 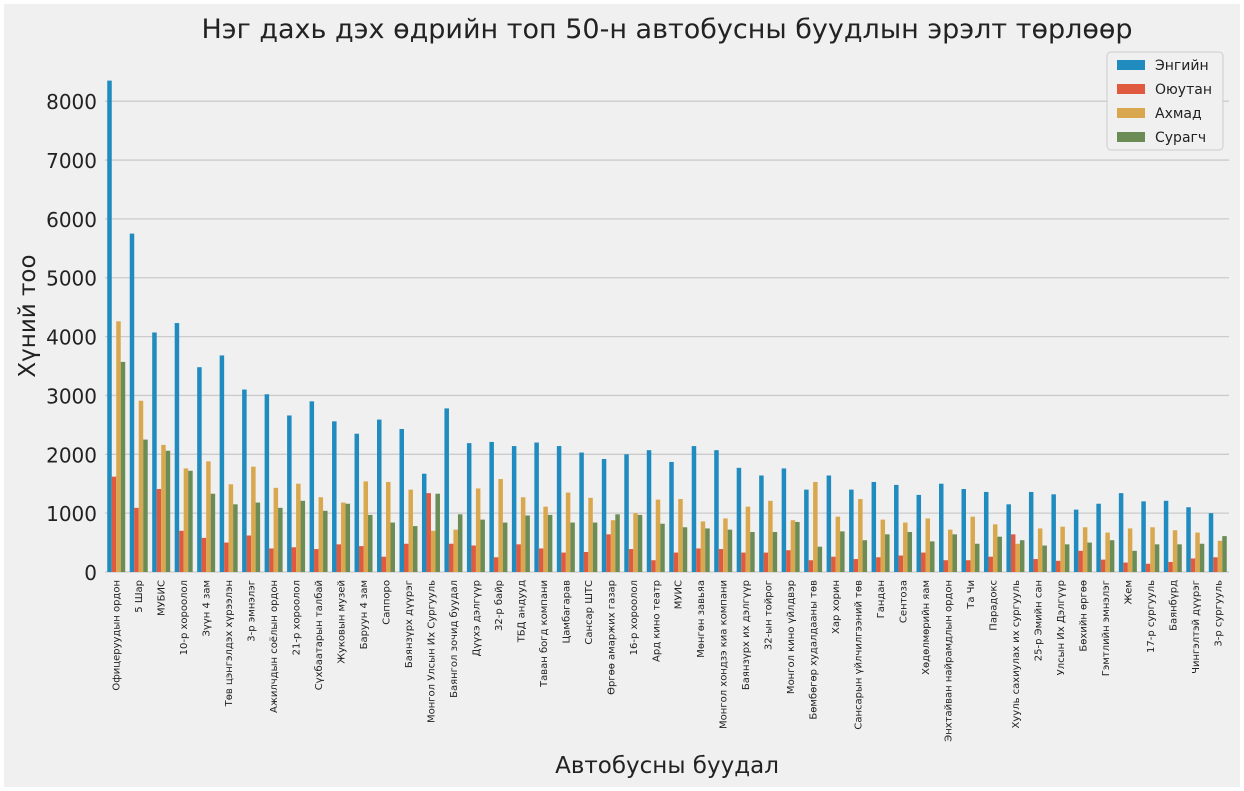 I want to click on x-tick-label: Хууль сахиулах их сургууль, so click(x=1016, y=654).